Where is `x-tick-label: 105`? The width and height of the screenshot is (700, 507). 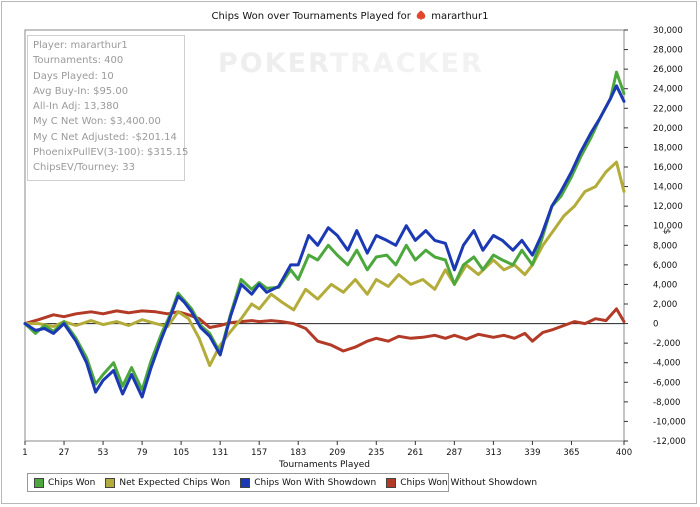
x-tick-label: 105 is located at coordinates (181, 453).